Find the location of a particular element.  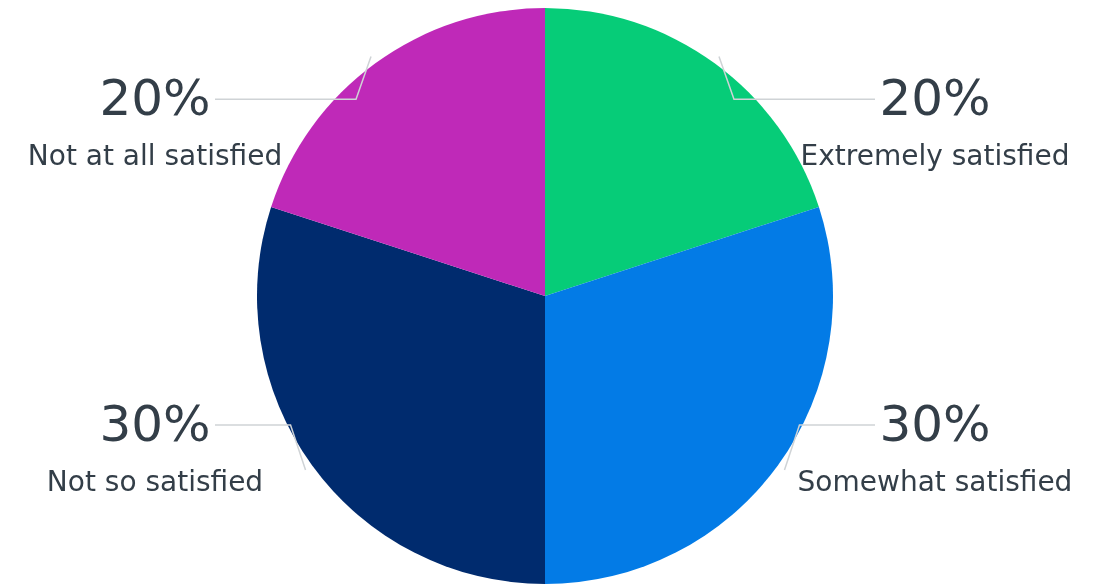

slice-label: Not so satisfied is located at coordinates (155, 482).